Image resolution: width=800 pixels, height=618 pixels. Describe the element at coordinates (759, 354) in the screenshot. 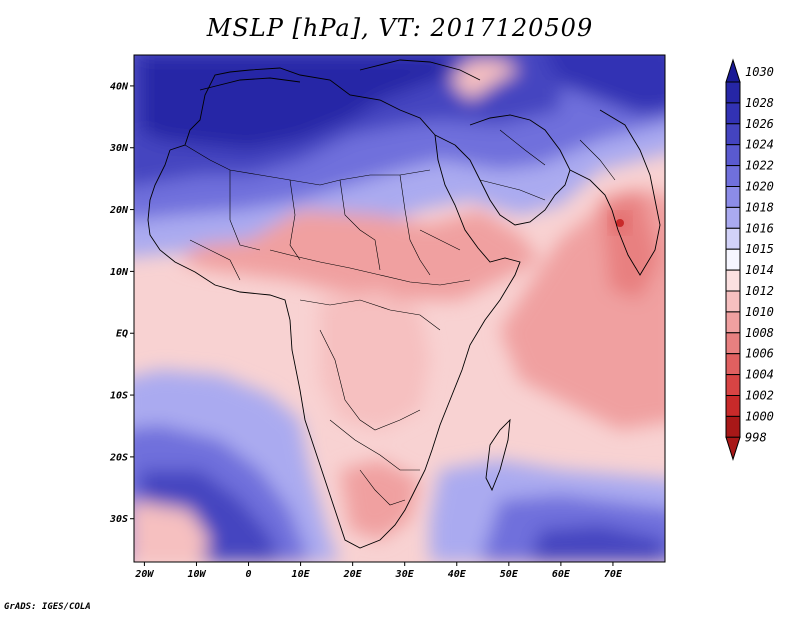

I see `colorbar-label: 1006` at that location.